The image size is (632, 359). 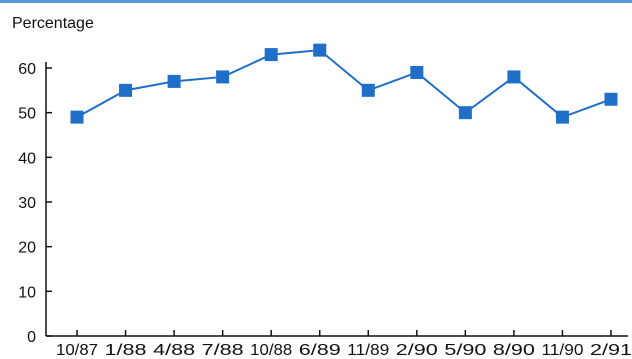 What do you see at coordinates (465, 350) in the screenshot?
I see `x-tick-label: 5/90` at bounding box center [465, 350].